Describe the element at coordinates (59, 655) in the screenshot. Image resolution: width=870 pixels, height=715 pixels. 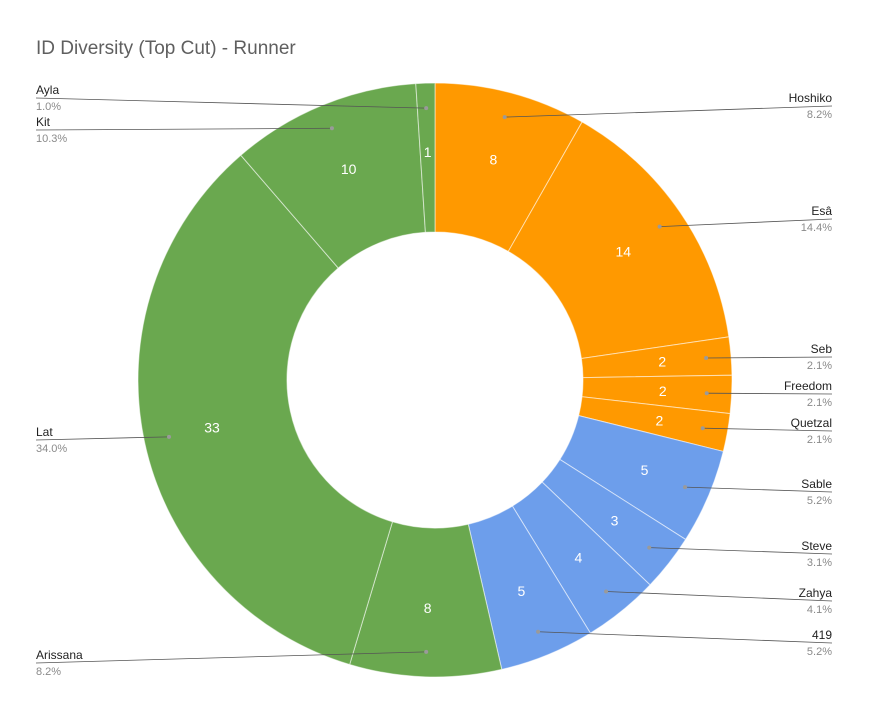
I see `legend-name-arissana: Arissana` at that location.